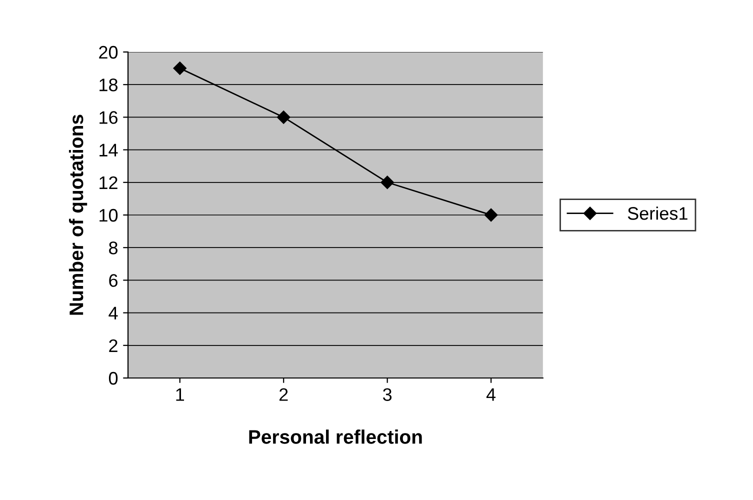 The image size is (753, 500). What do you see at coordinates (78, 214) in the screenshot?
I see `y-axis-title: Number of quotations` at bounding box center [78, 214].